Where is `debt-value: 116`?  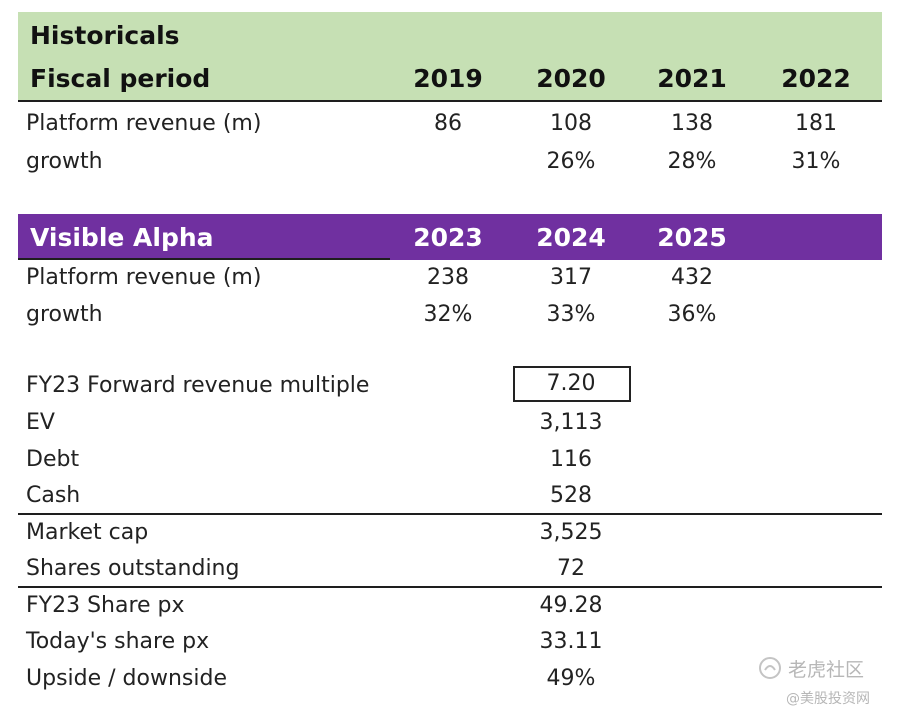
debt-value: 116 is located at coordinates (571, 459).